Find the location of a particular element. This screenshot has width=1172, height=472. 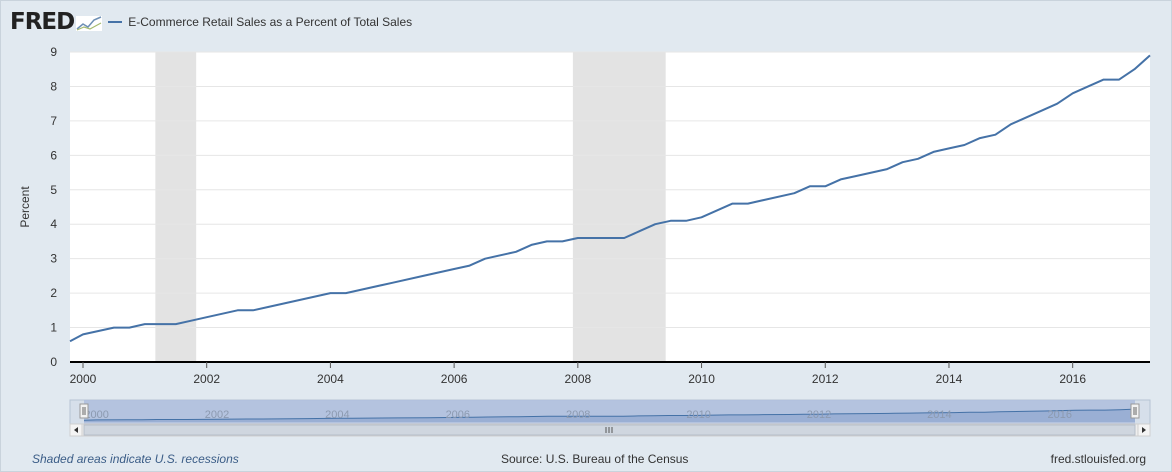

navigator-tick-label: 2008 is located at coordinates (578, 415).